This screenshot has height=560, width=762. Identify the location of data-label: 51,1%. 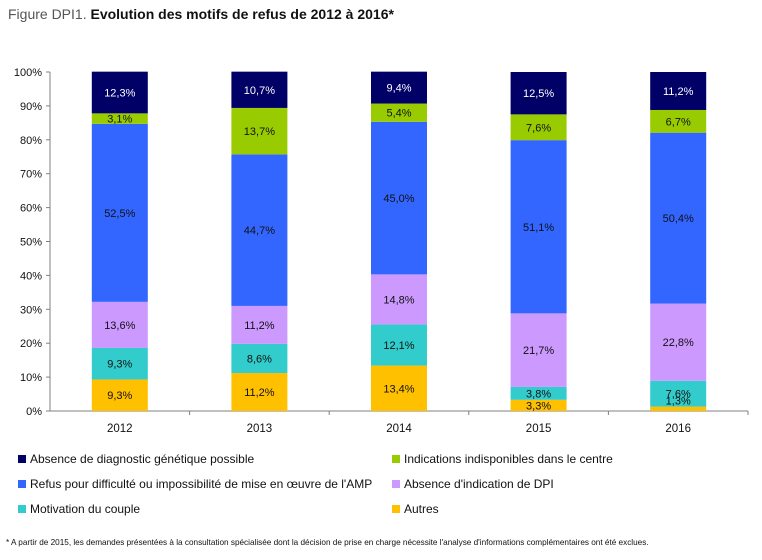
(538, 228).